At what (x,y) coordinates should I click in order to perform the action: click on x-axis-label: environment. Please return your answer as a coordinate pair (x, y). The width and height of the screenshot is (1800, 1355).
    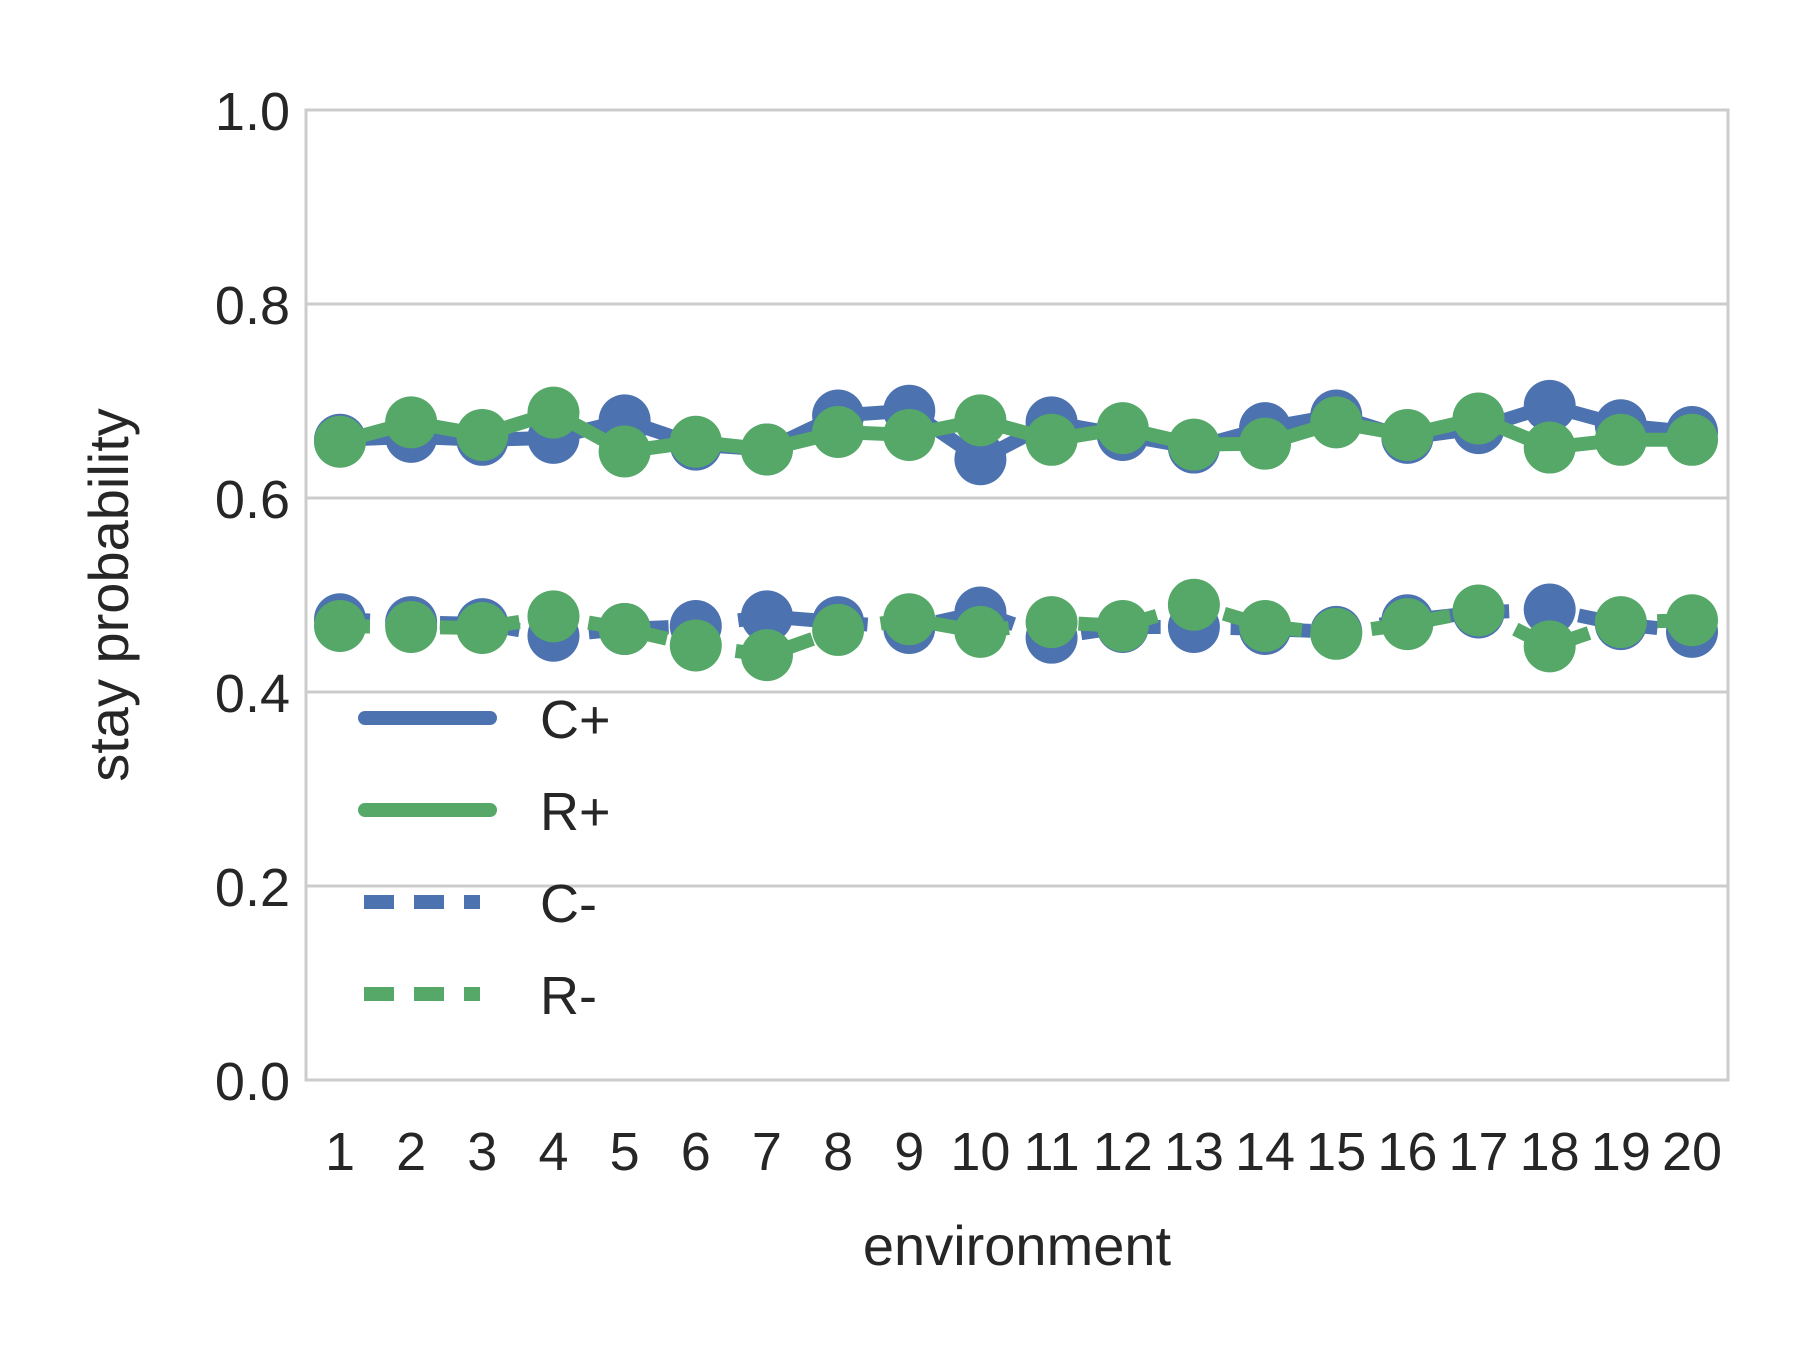
    Looking at the image, I should click on (1017, 1245).